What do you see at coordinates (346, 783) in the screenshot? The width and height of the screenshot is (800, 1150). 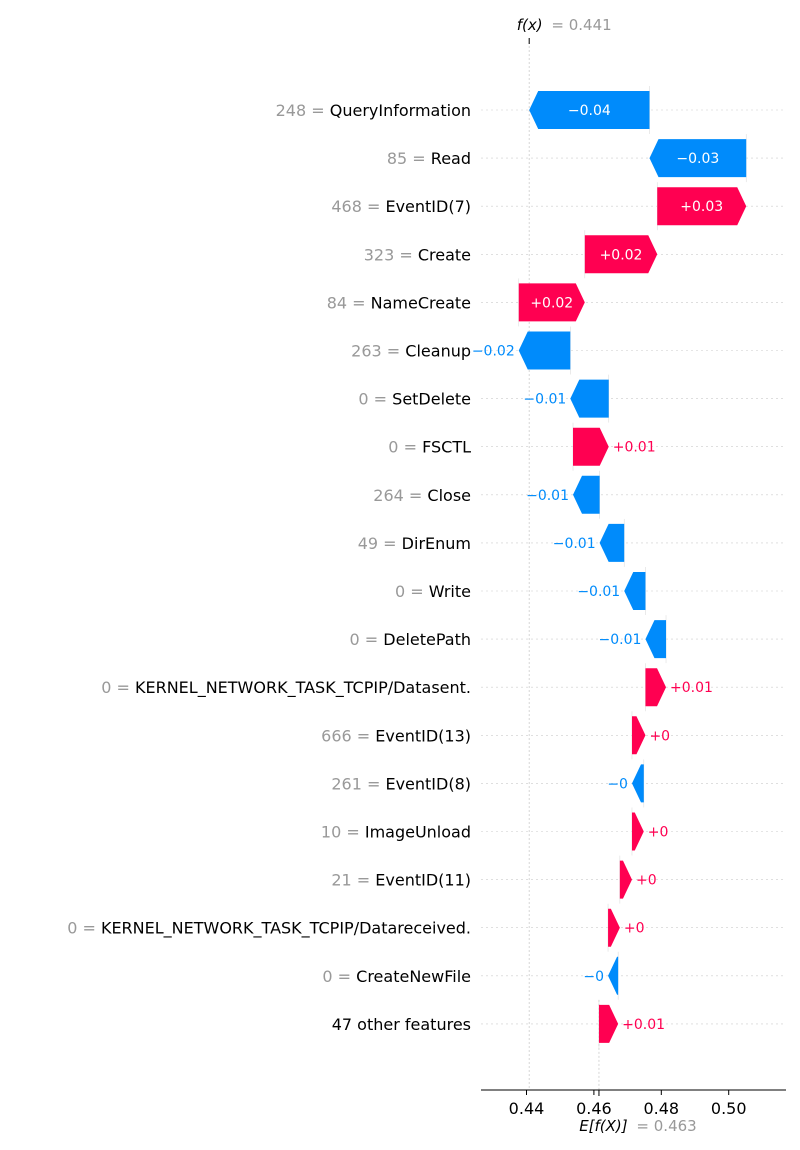 I see `feature-value: 261` at bounding box center [346, 783].